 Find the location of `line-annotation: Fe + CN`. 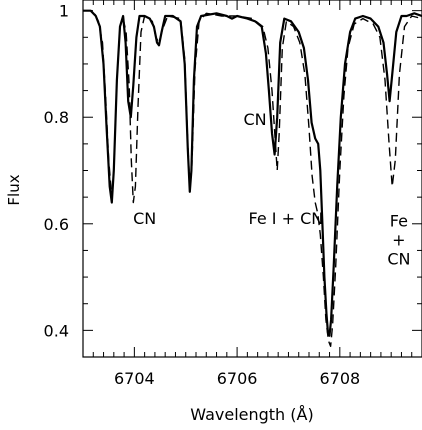

line-annotation: Fe + CN is located at coordinates (398, 239).